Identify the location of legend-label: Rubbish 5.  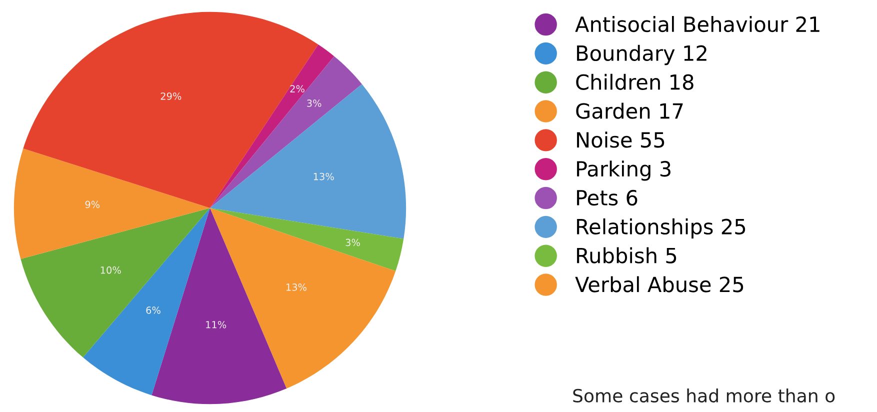
(626, 255).